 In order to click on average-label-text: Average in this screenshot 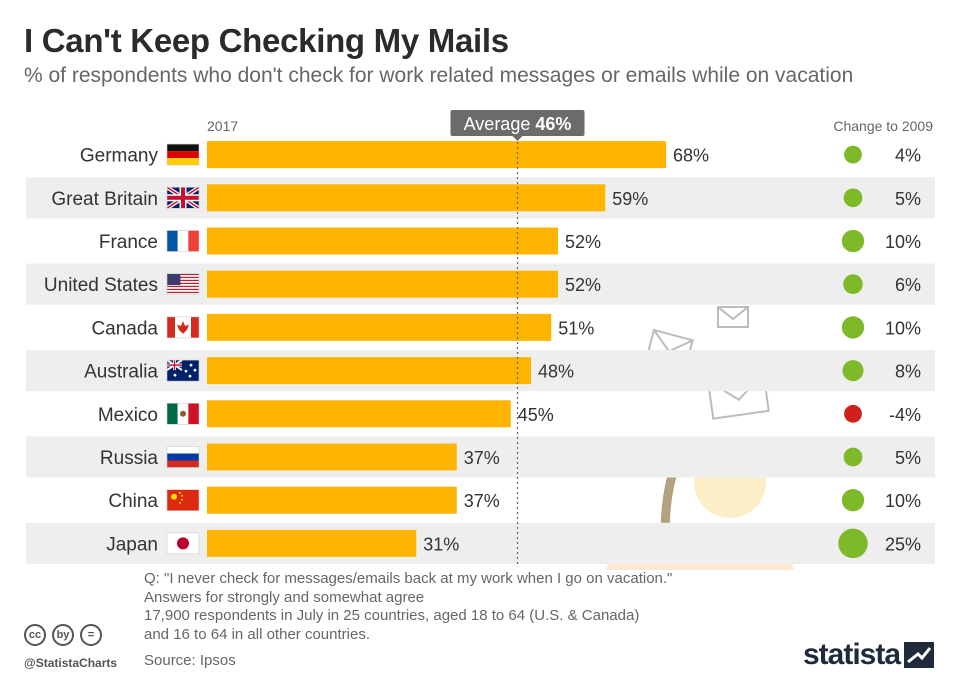, I will do `click(500, 124)`.